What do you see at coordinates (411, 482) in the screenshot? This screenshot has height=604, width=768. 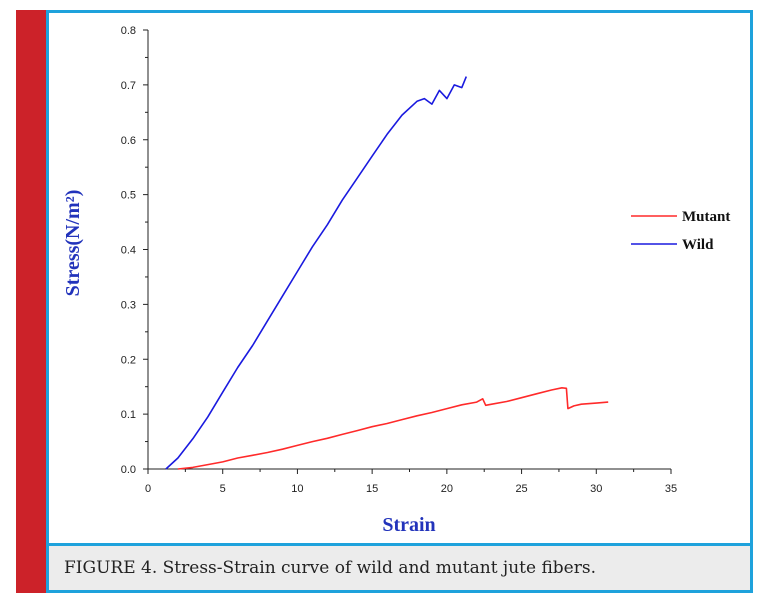 I see `x-axis-ticks: 0 5 10 15 20 25 30 35` at bounding box center [411, 482].